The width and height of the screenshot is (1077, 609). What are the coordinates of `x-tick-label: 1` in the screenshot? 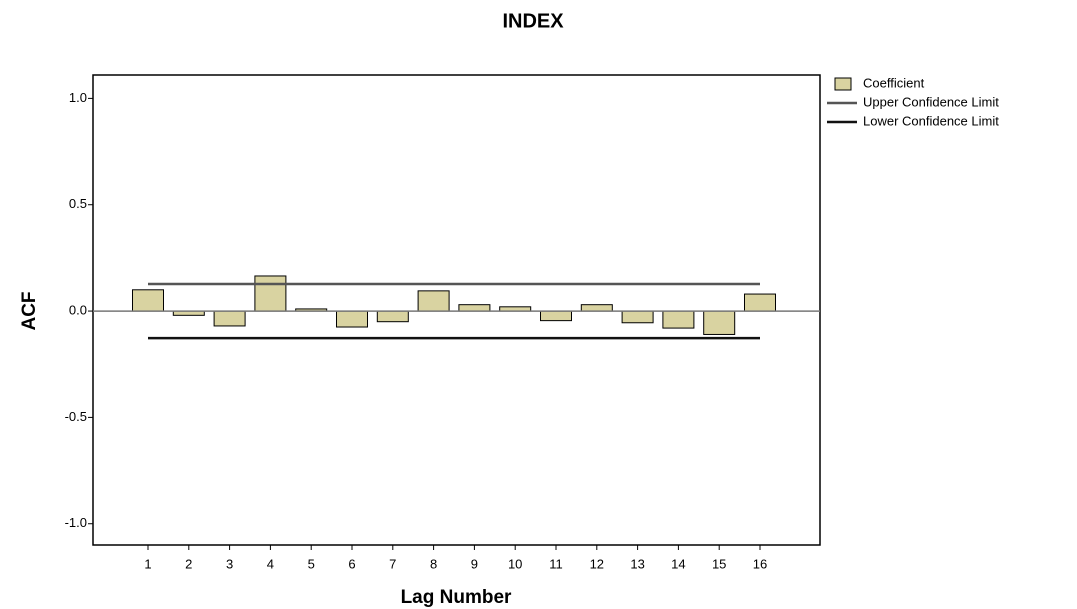 It's located at (147, 563).